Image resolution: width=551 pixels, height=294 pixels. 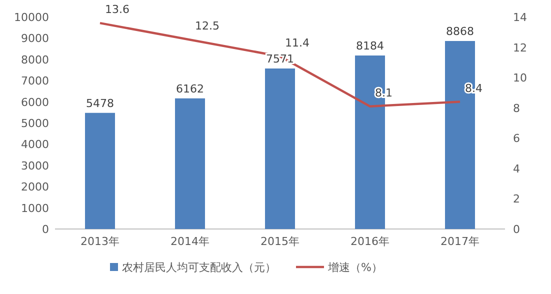 I want to click on data-label: 6162, so click(x=190, y=89).